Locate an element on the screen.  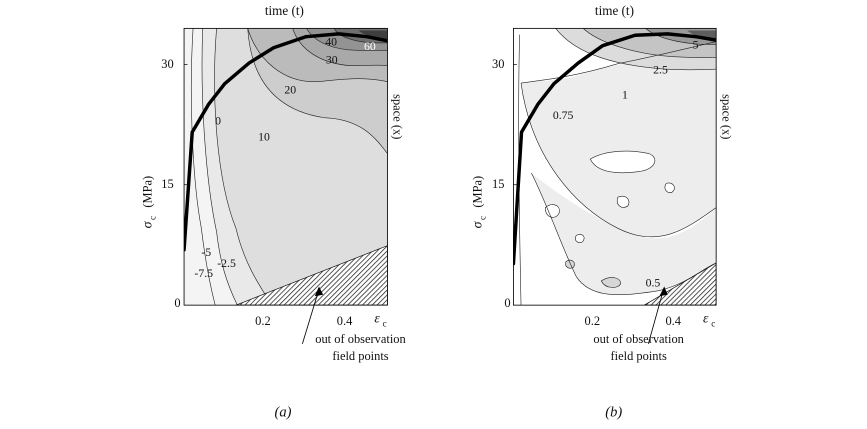
y-axis-label-a: σ c (MPa) is located at coordinates (149, 202).